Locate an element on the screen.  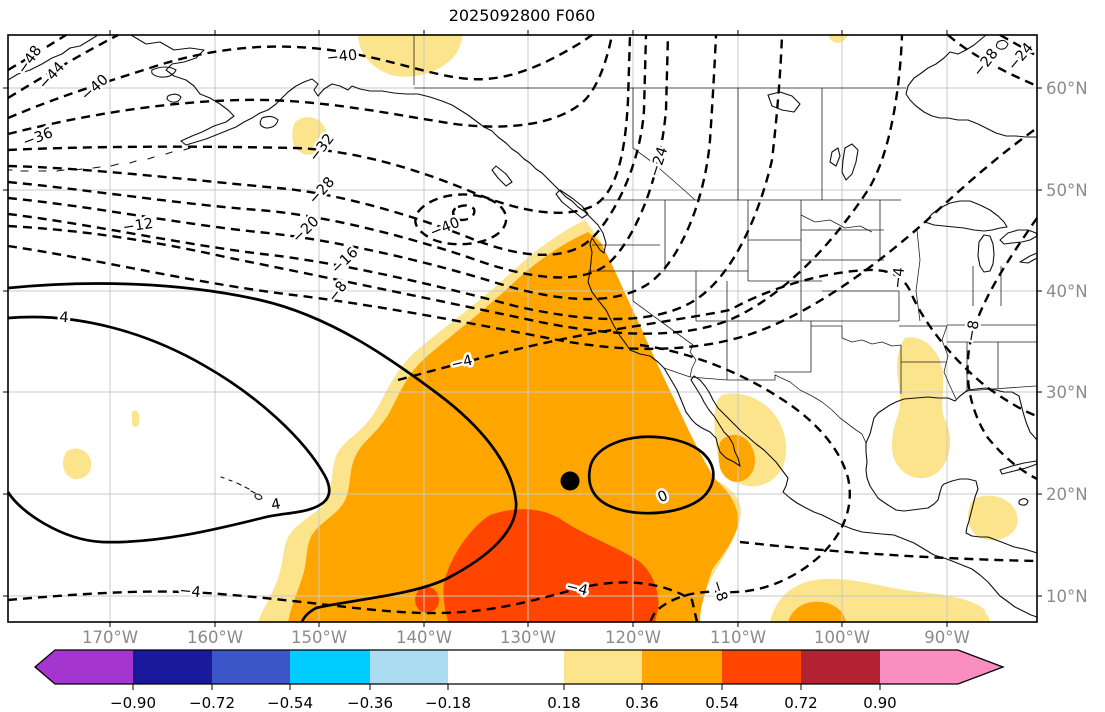
contour-neg4-south is located at coordinates (353, 602).